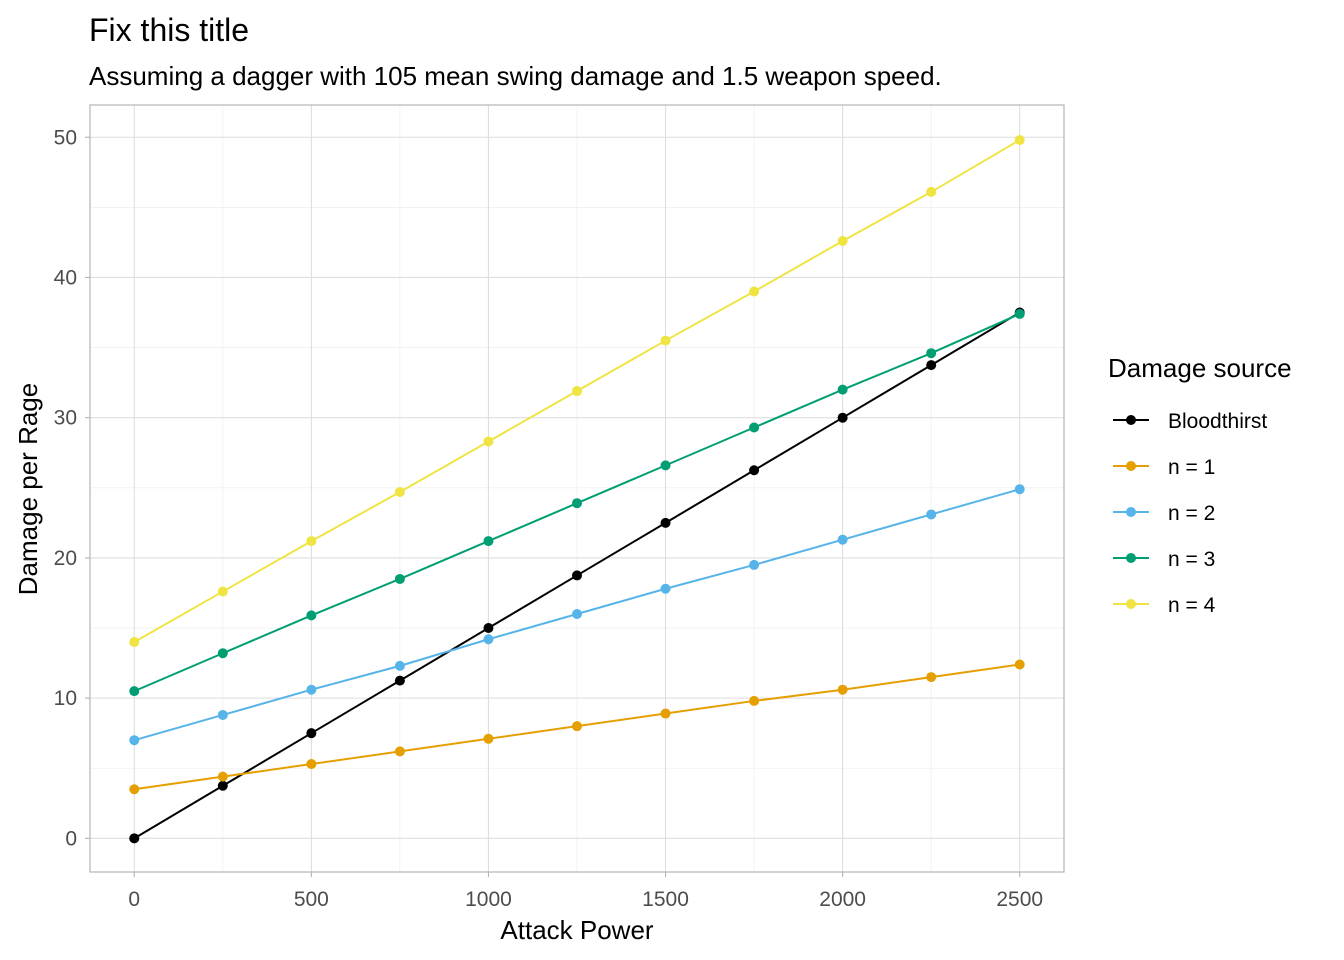 The width and height of the screenshot is (1344, 960). What do you see at coordinates (842, 899) in the screenshot?
I see `x-tick-label: 2000` at bounding box center [842, 899].